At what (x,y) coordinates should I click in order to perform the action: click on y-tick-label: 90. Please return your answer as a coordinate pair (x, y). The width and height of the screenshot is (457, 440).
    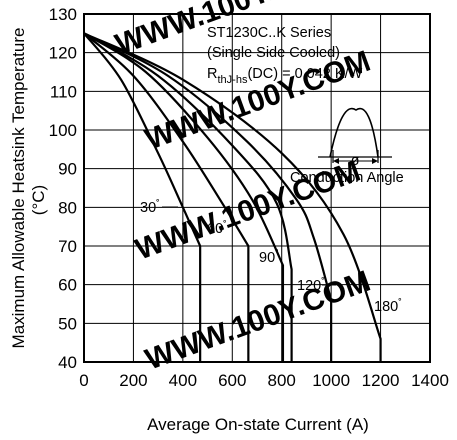
    Looking at the image, I should click on (67, 169).